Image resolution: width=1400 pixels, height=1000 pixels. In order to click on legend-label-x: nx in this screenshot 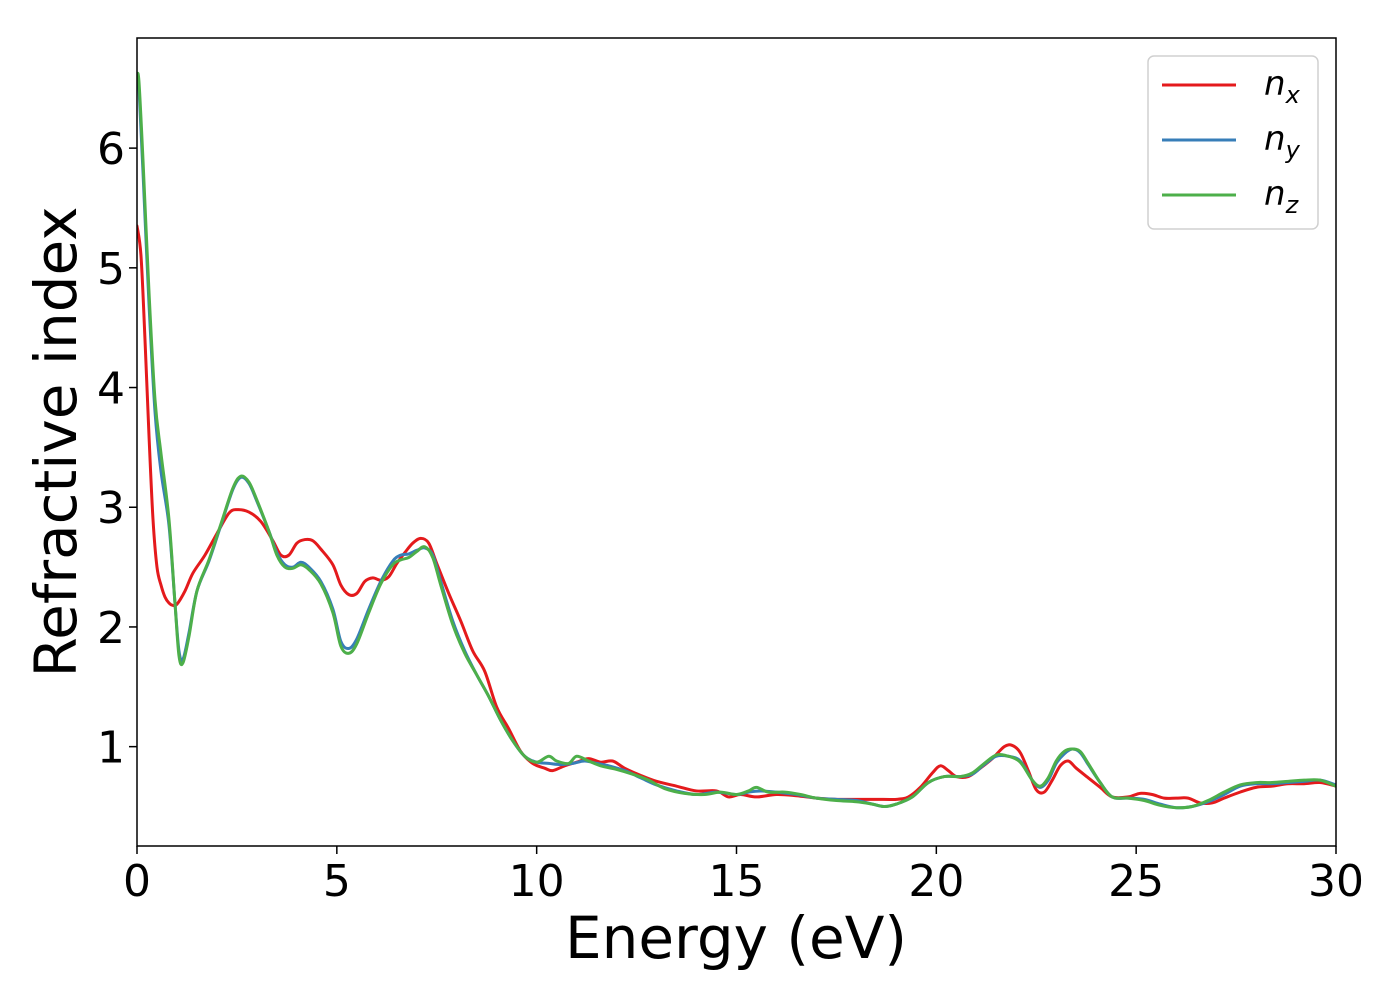, I will do `click(1282, 86)`.